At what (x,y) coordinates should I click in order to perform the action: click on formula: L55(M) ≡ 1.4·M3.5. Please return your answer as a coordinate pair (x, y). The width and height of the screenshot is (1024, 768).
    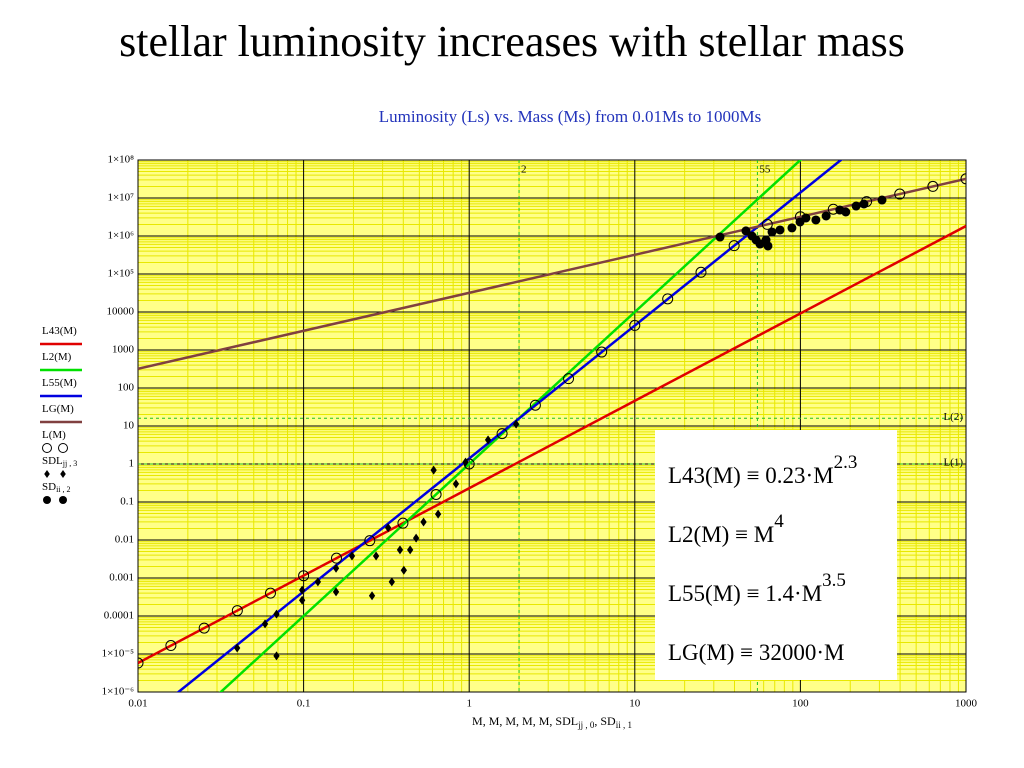
    Looking at the image, I should click on (757, 588).